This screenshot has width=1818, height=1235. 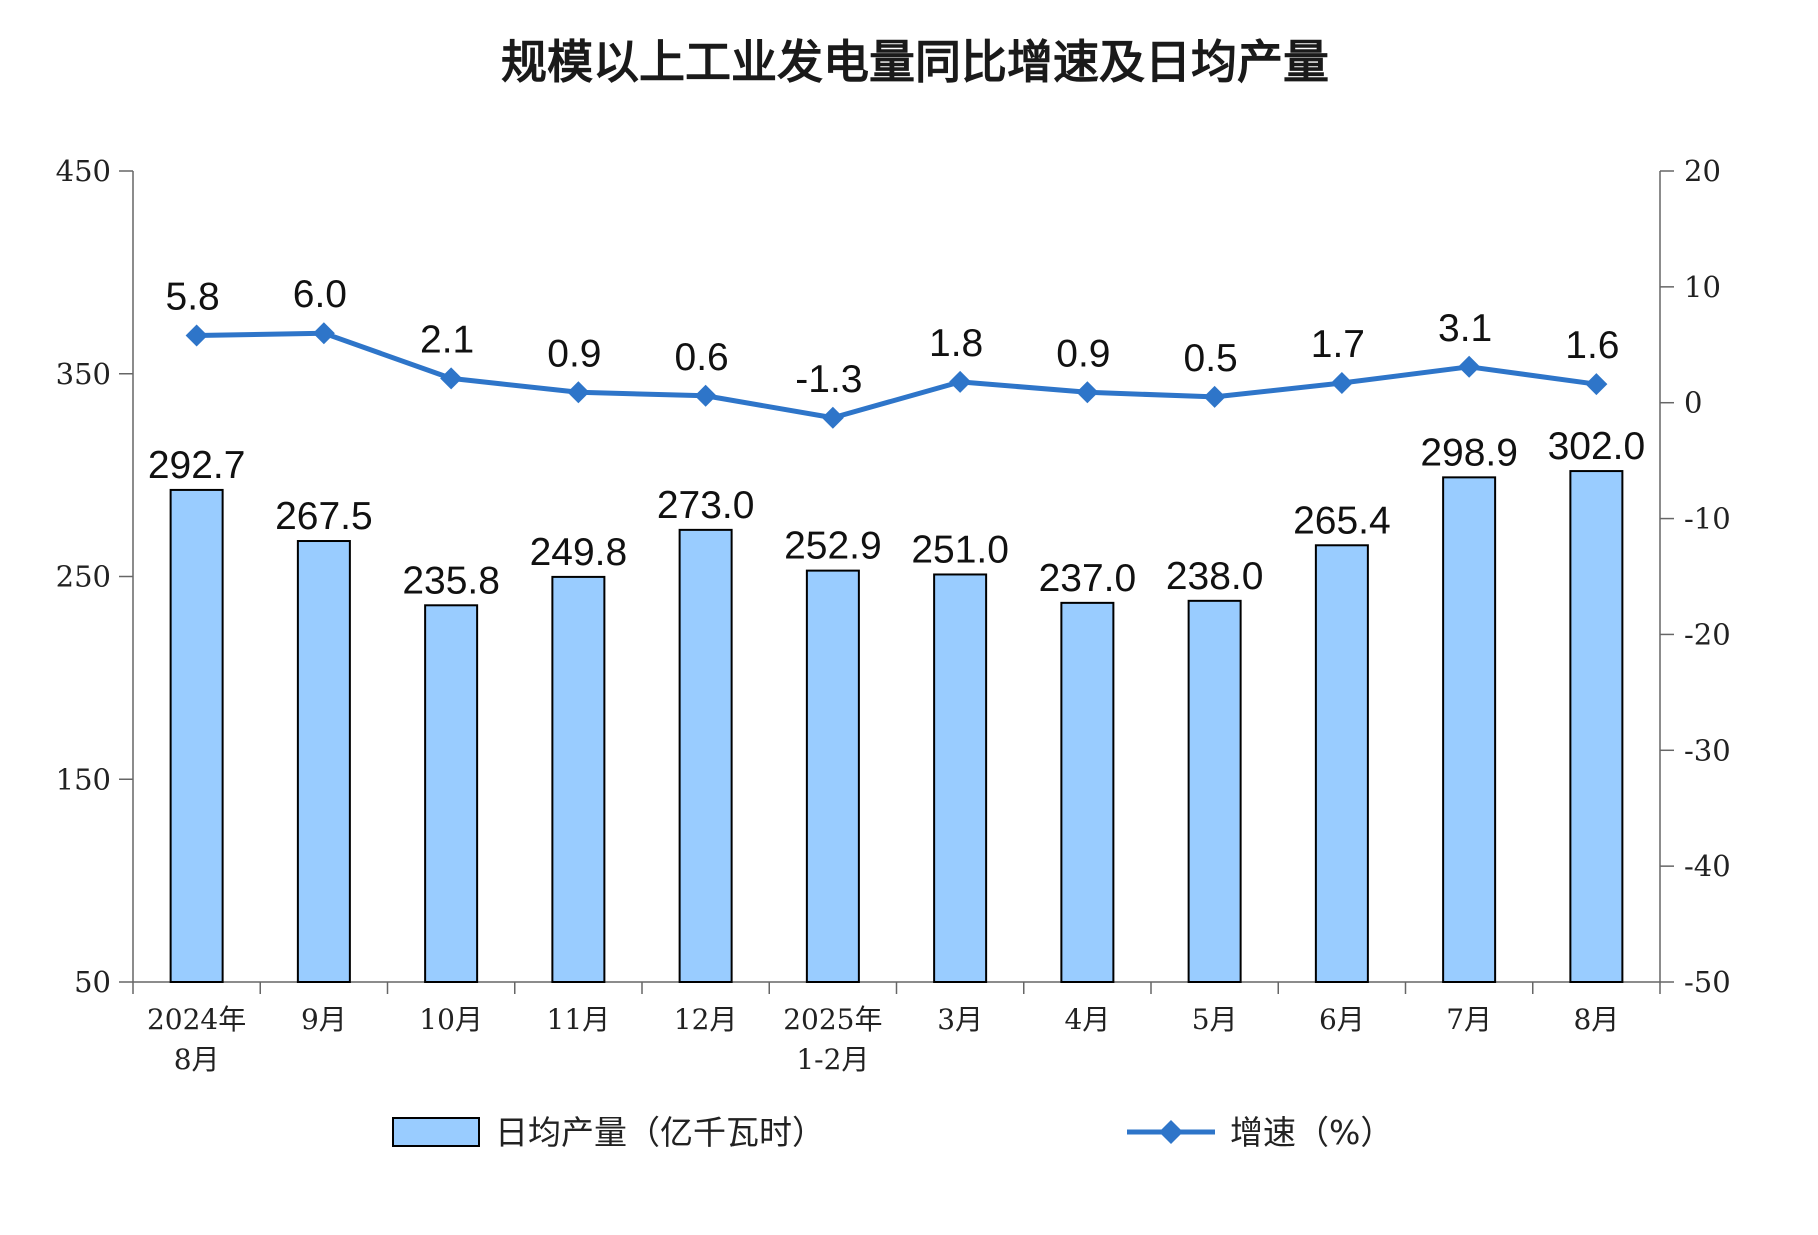 What do you see at coordinates (1707, 750) in the screenshot?
I see `right-axis-tick-label: -30` at bounding box center [1707, 750].